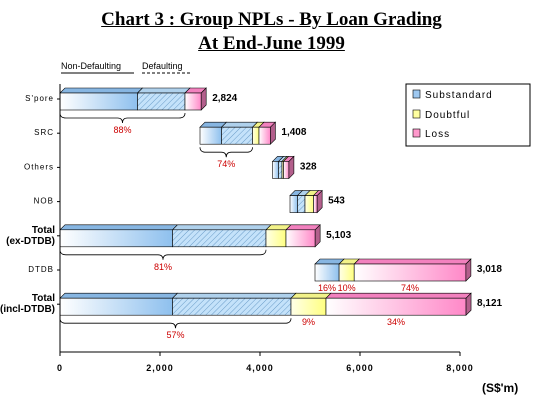 This screenshot has height=407, width=543. Describe the element at coordinates (280, 170) in the screenshot. I see `bar-others-defaulting-substandard` at that location.